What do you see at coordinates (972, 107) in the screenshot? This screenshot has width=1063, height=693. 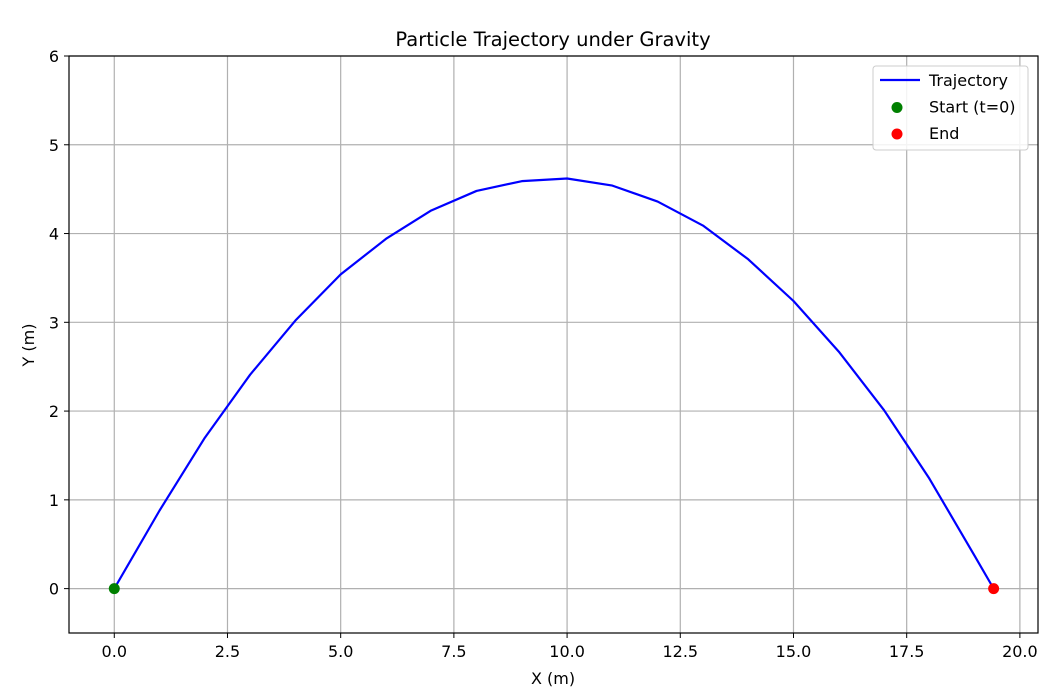 I see `legend-start-label: Start (t=0)` at bounding box center [972, 107].